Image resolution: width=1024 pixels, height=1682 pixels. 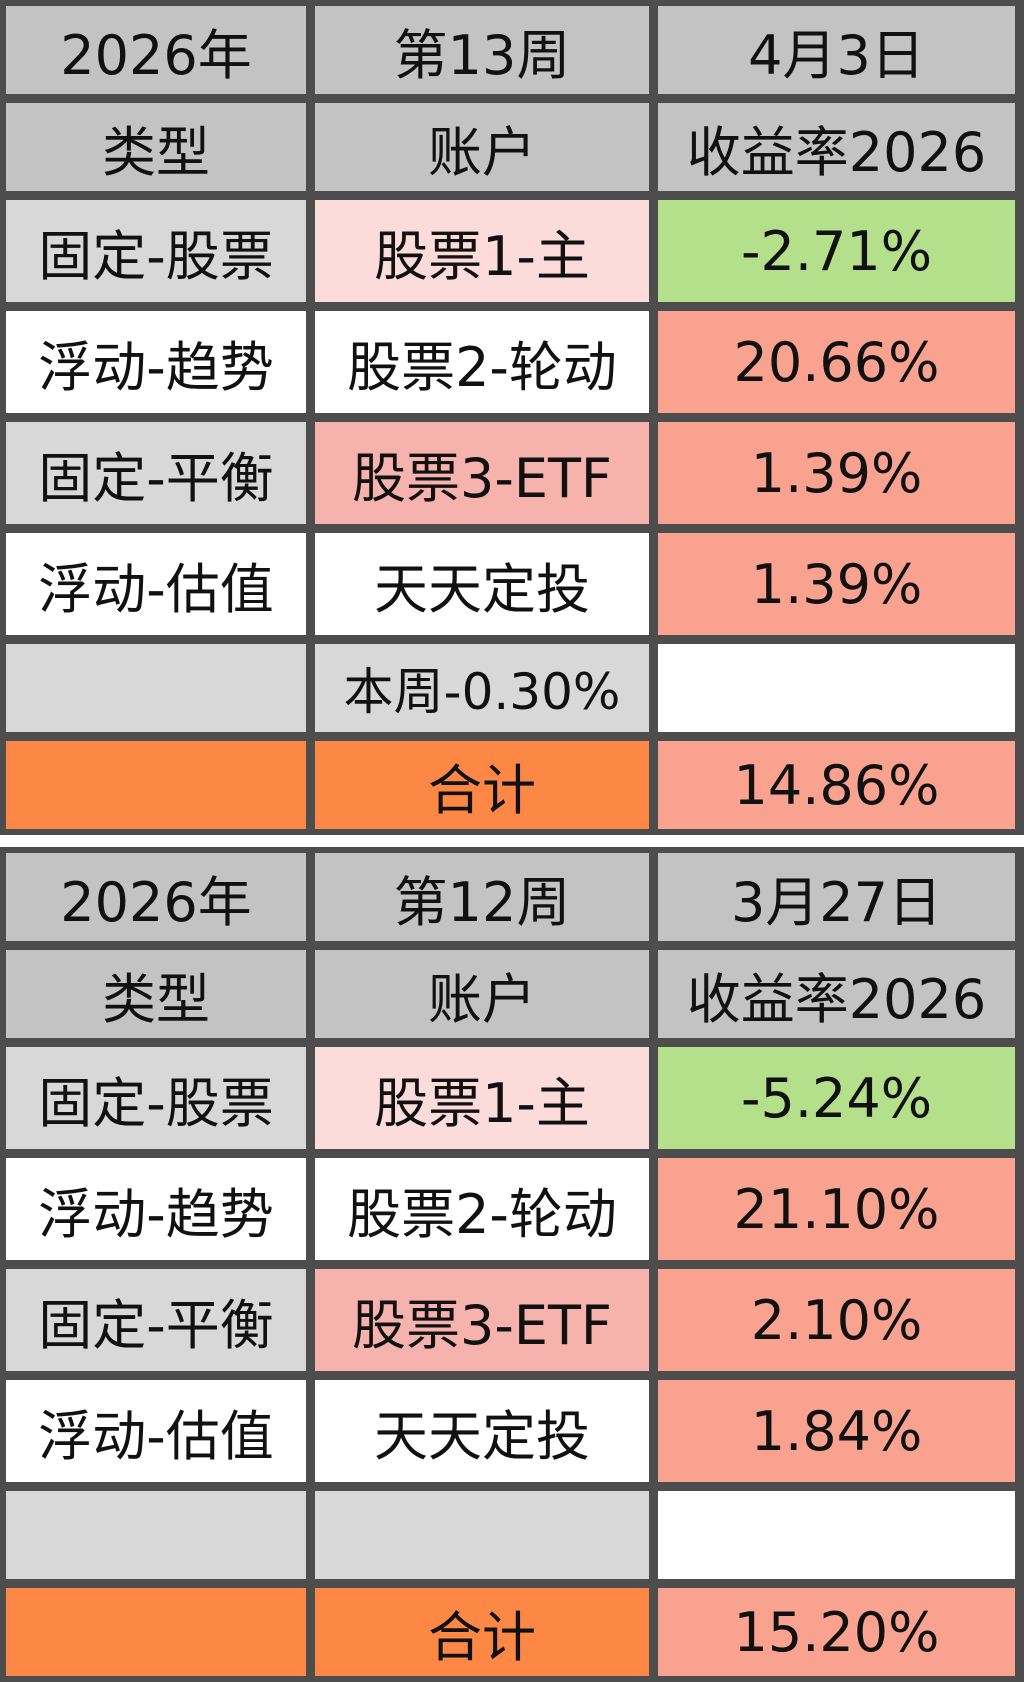 I want to click on return-cell: -5.24%, so click(x=836, y=1098).